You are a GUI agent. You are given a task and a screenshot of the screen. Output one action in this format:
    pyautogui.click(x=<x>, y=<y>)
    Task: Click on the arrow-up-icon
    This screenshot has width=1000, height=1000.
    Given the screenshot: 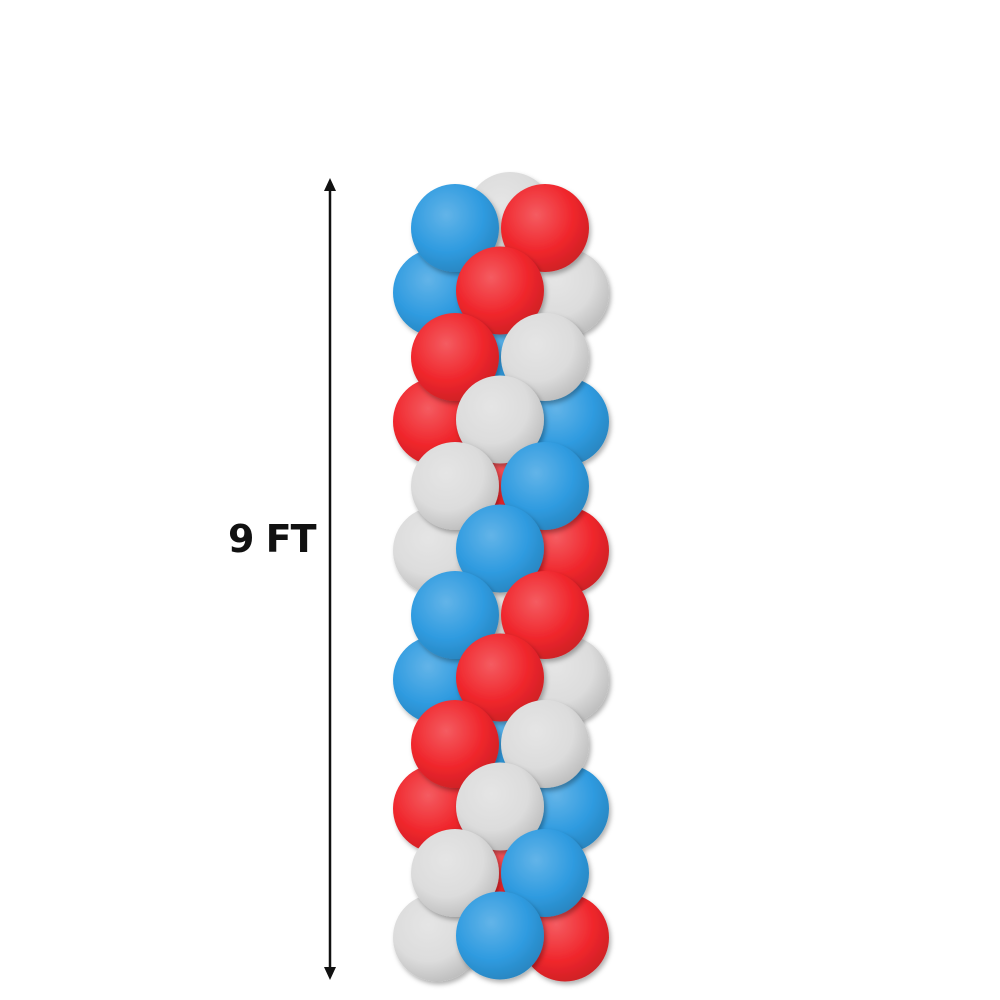 What is the action you would take?
    pyautogui.click(x=330, y=184)
    